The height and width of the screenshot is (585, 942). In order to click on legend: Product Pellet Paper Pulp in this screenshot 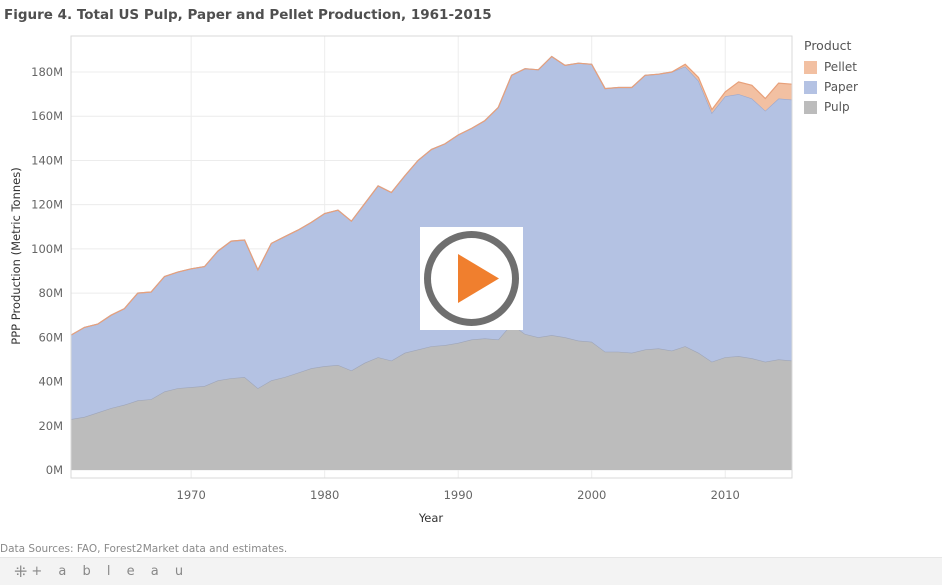, I will do `click(831, 77)`.